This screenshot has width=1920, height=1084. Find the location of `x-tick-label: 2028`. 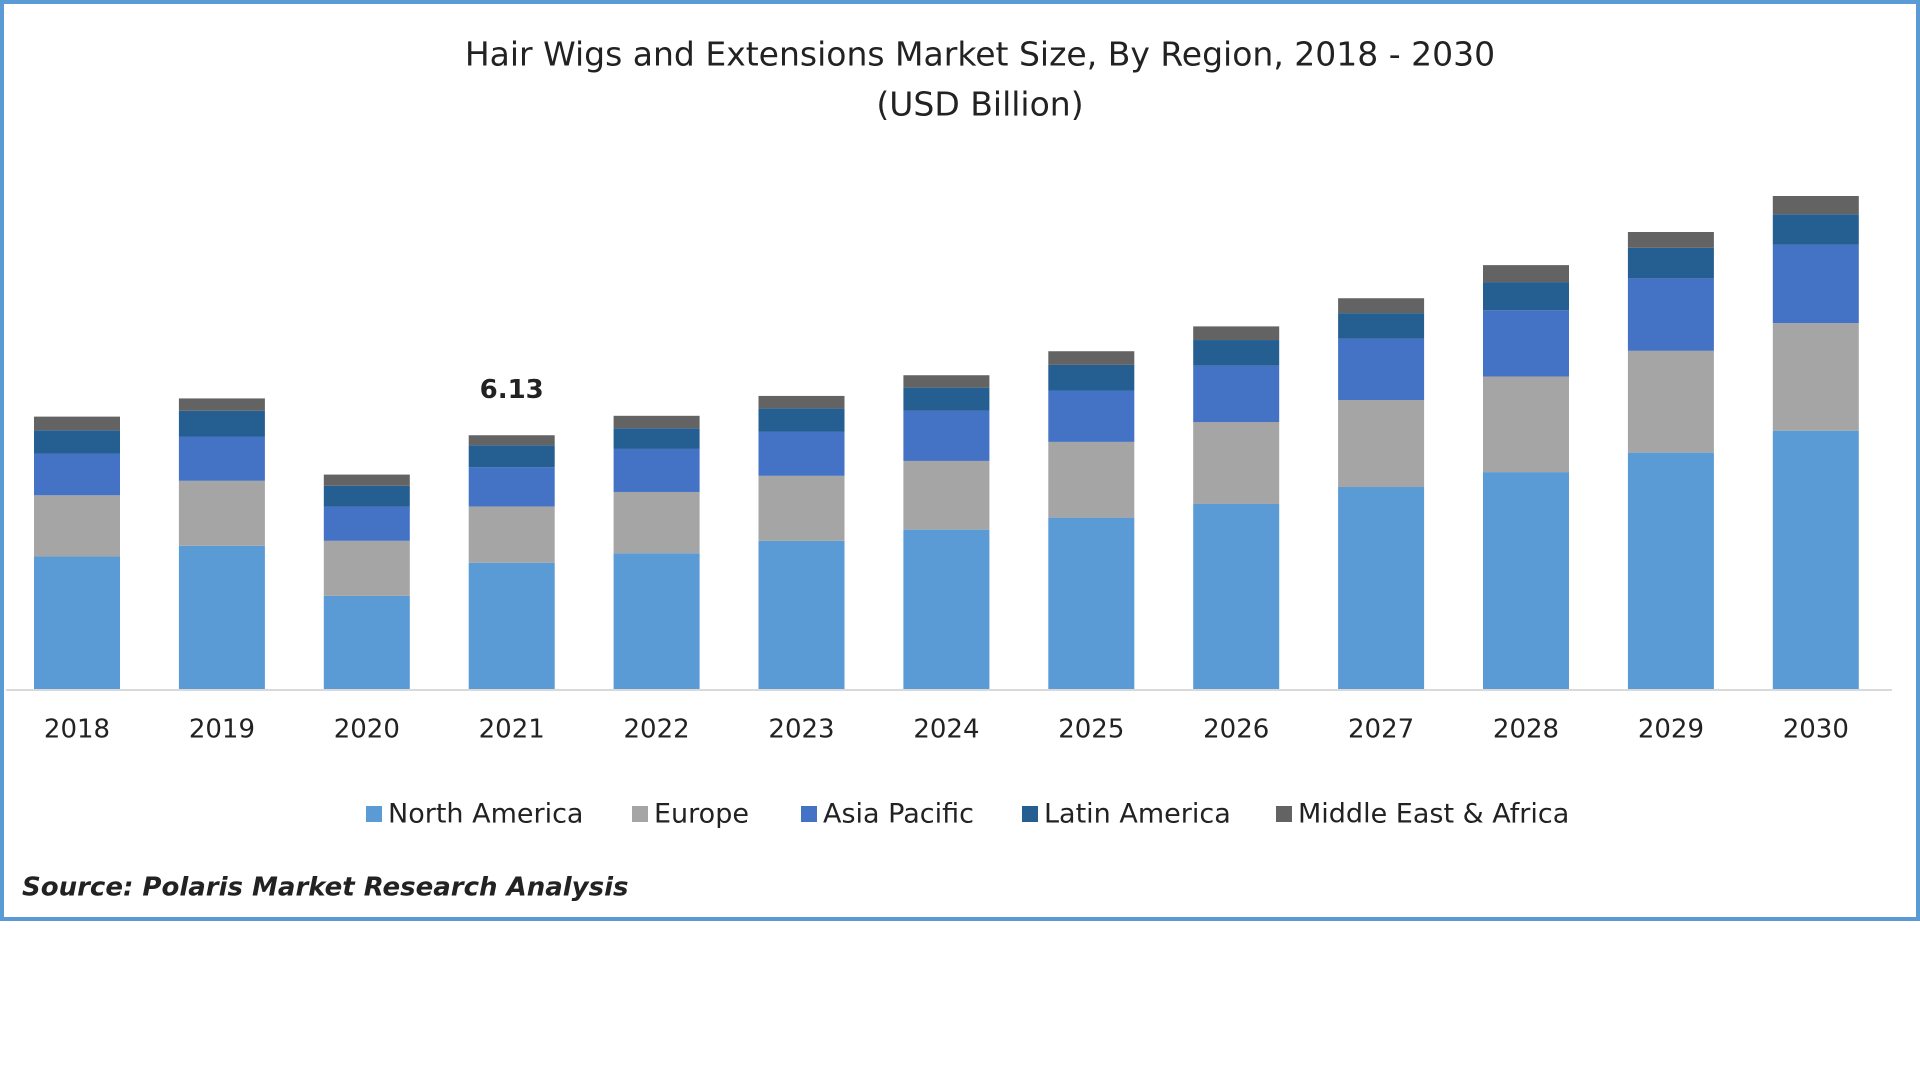

x-tick-label: 2028 is located at coordinates (1526, 730).